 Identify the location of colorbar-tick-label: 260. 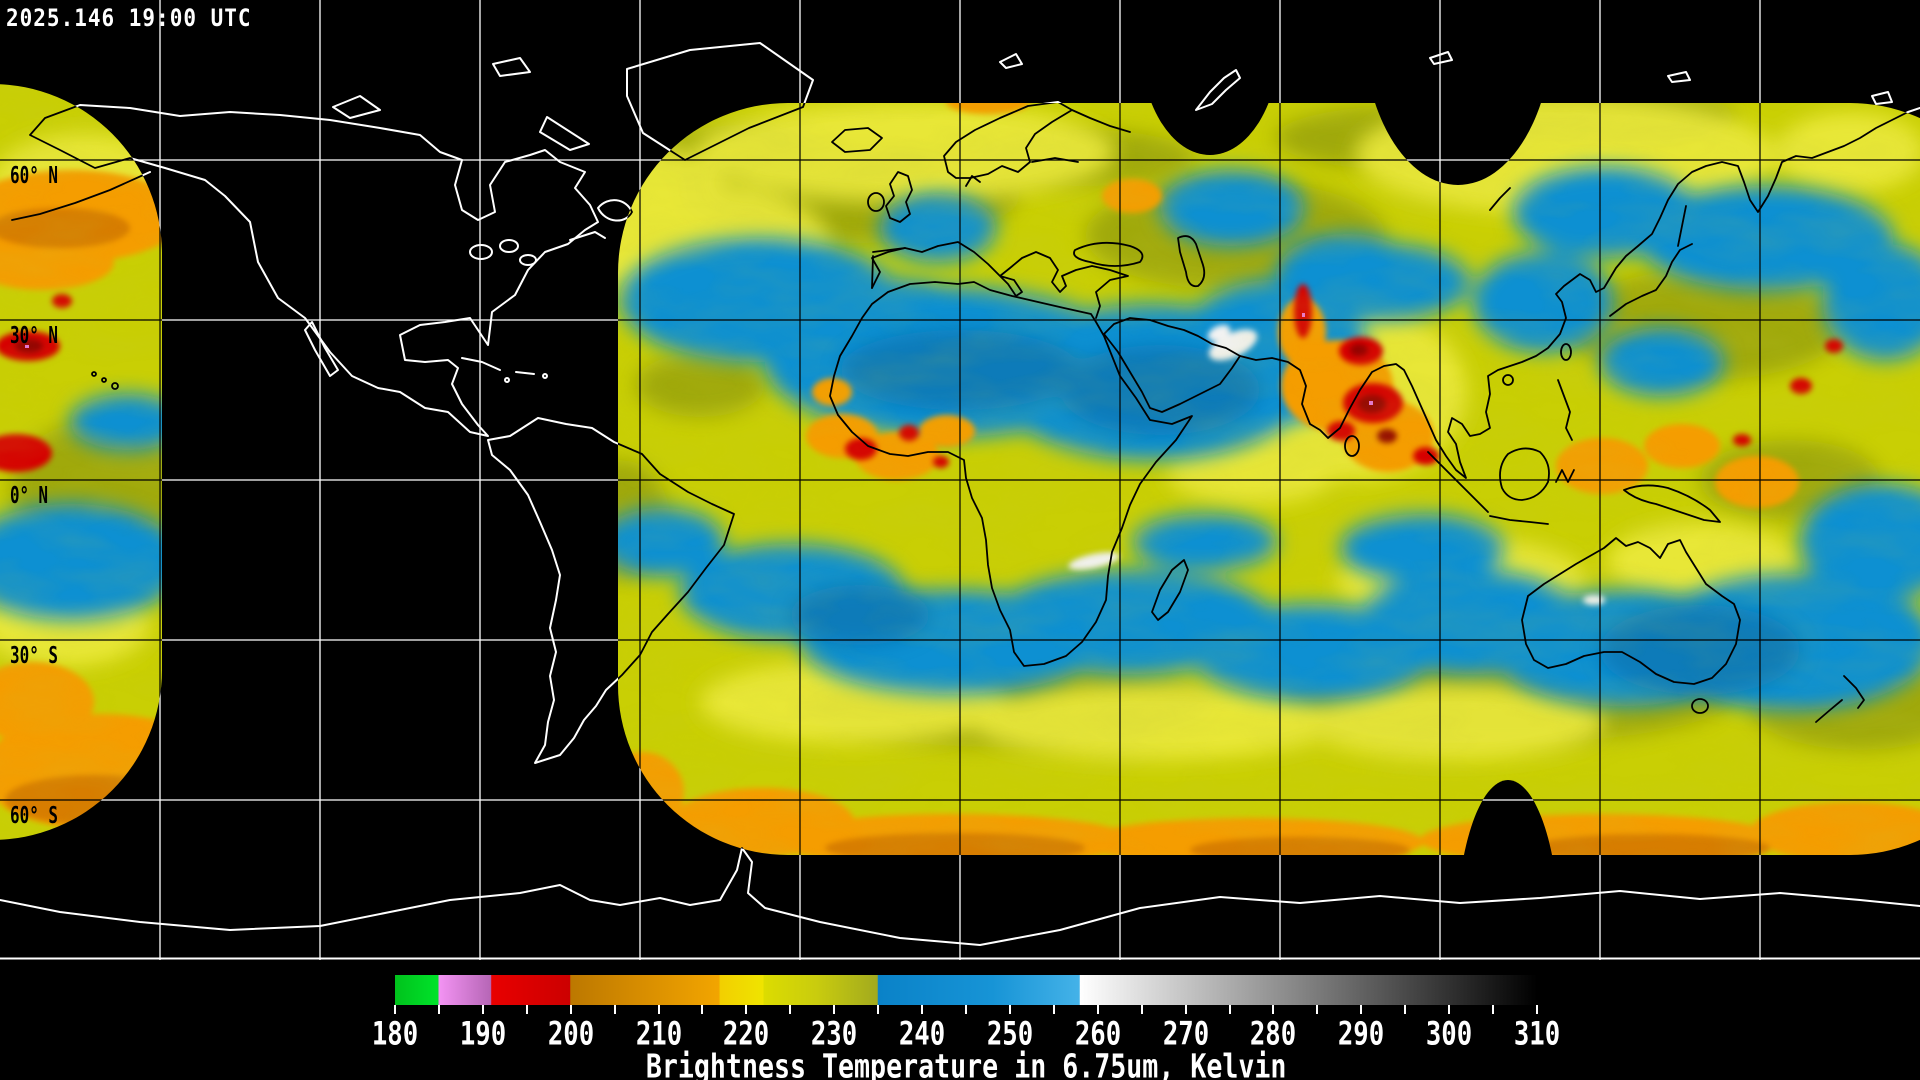
(1097, 1034).